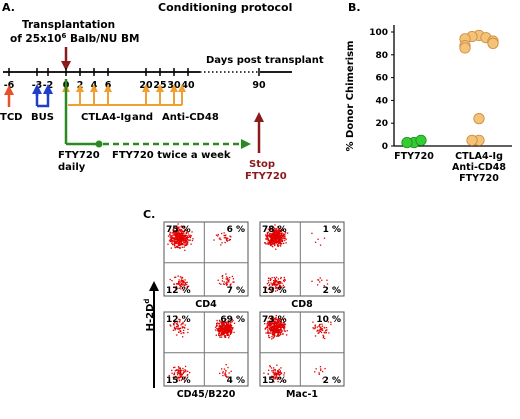 The height and width of the screenshot is (419, 520). I want to click on facs-x-label: CD8, so click(302, 304).